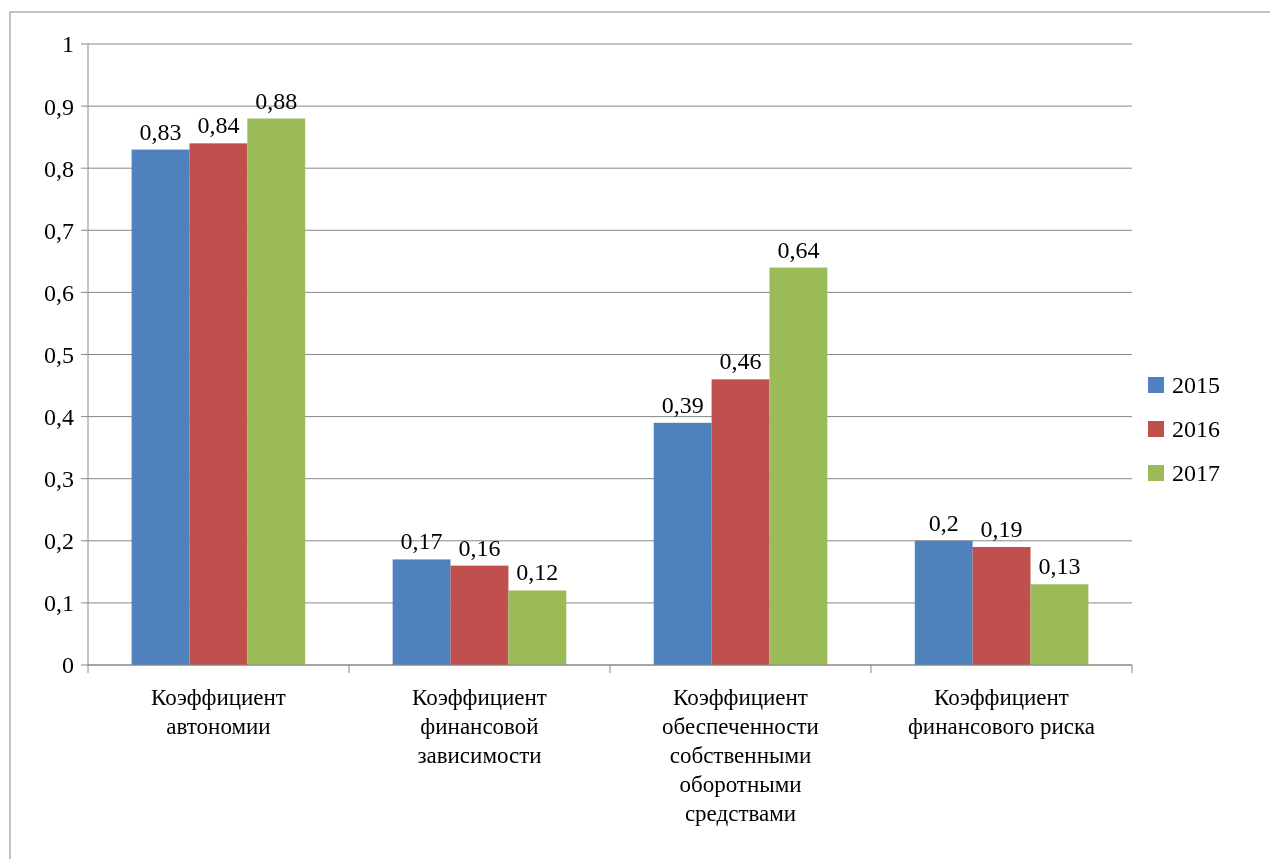  I want to click on data-label: 0,13, so click(1059, 566).